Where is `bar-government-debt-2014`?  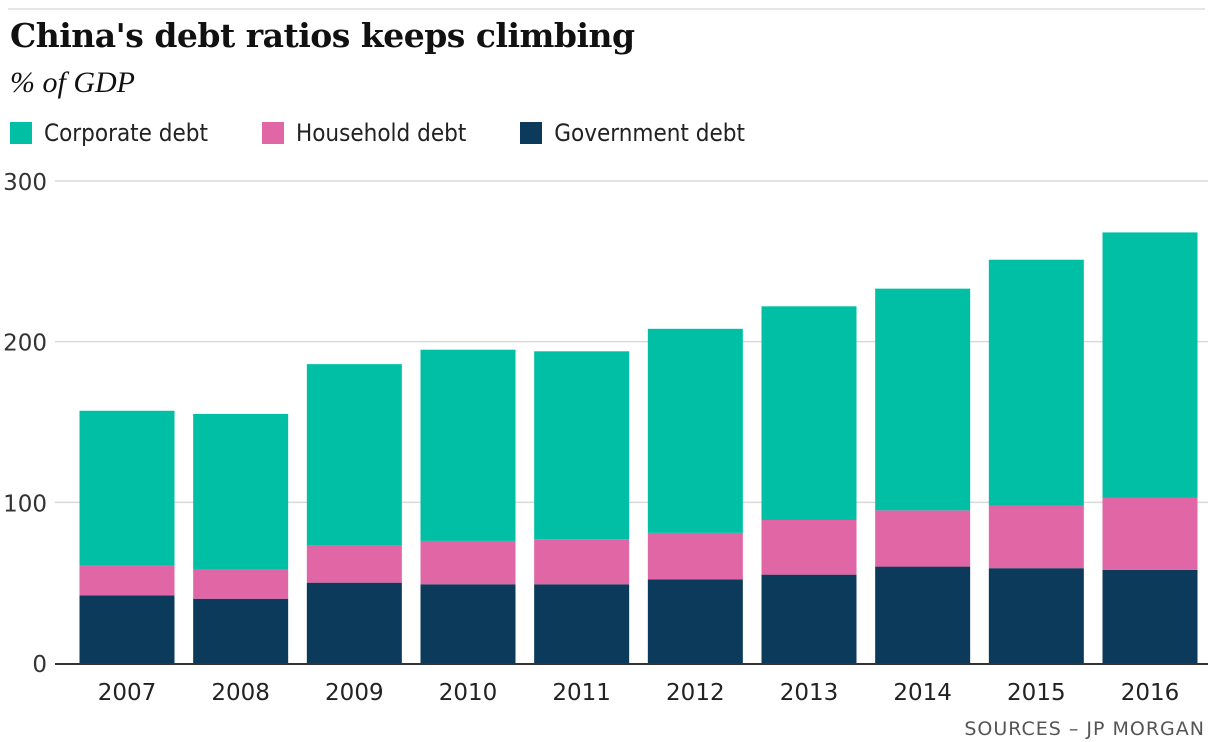
bar-government-debt-2014 is located at coordinates (923, 614).